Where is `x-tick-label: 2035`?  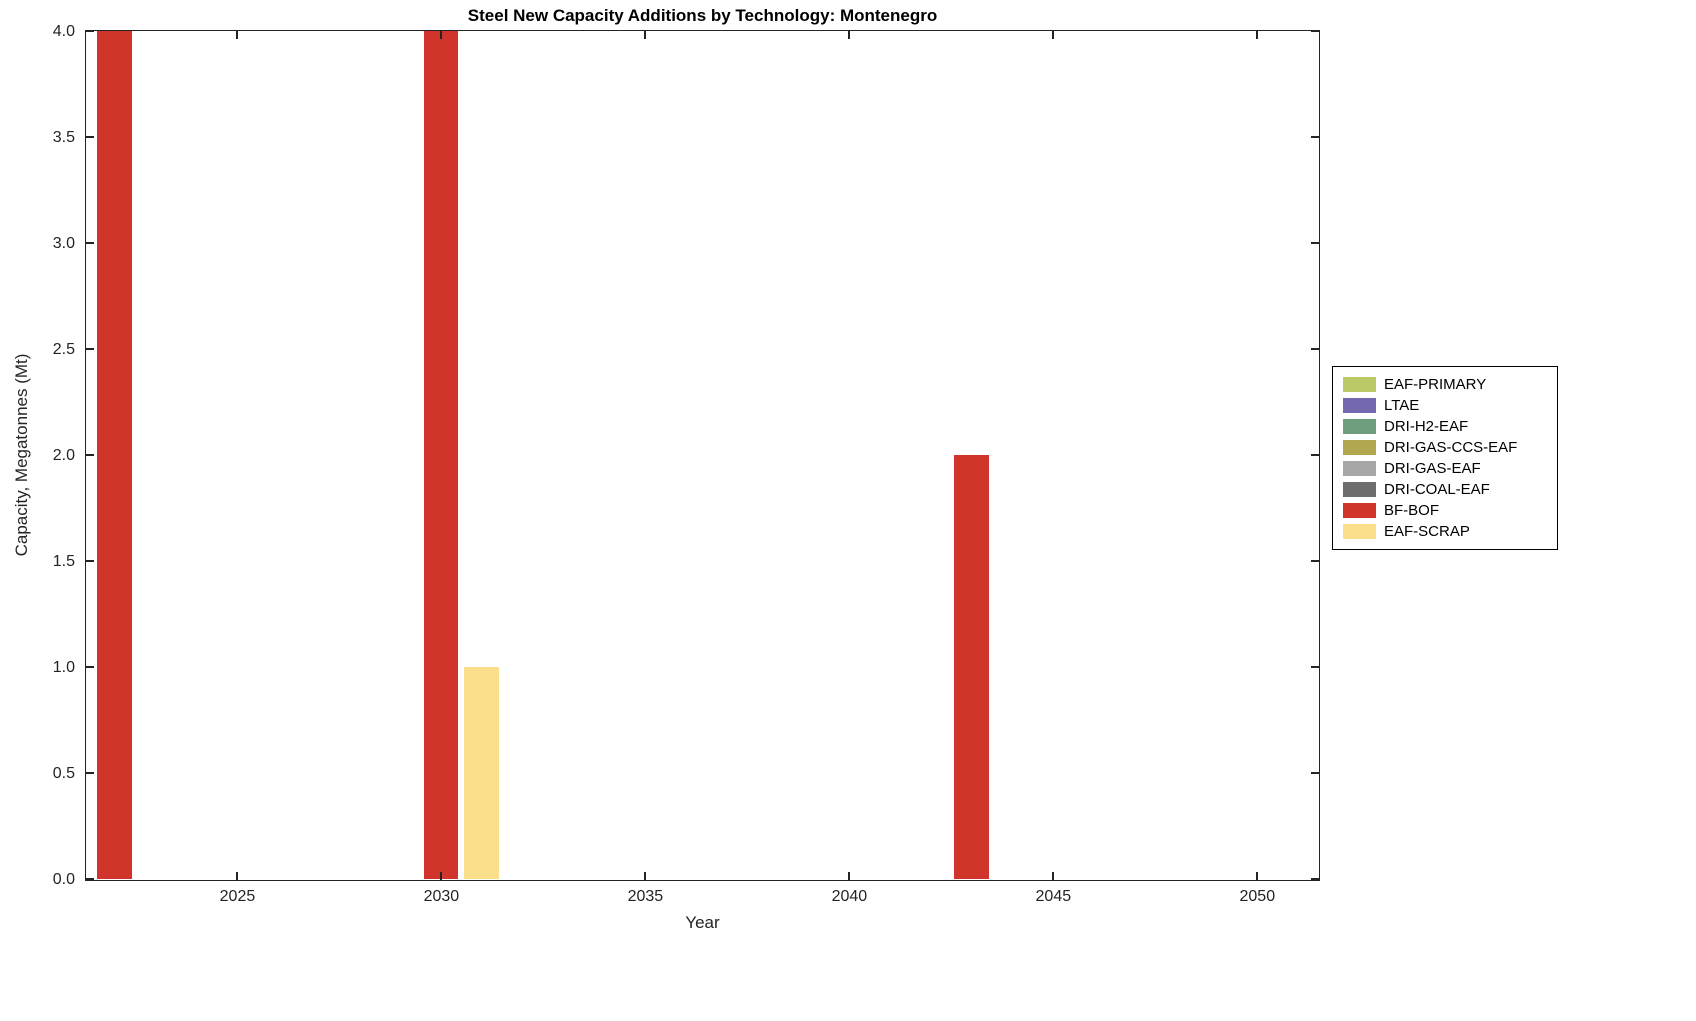
x-tick-label: 2035 is located at coordinates (645, 896).